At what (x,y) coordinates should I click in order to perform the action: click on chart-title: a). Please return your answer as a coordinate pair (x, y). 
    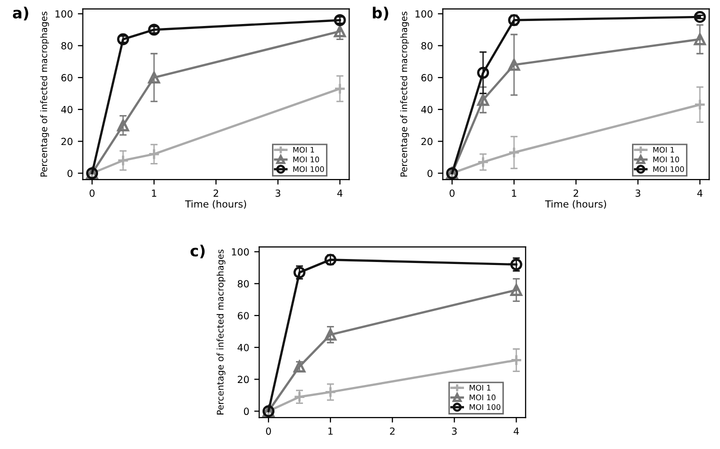
    Looking at the image, I should click on (20, 13).